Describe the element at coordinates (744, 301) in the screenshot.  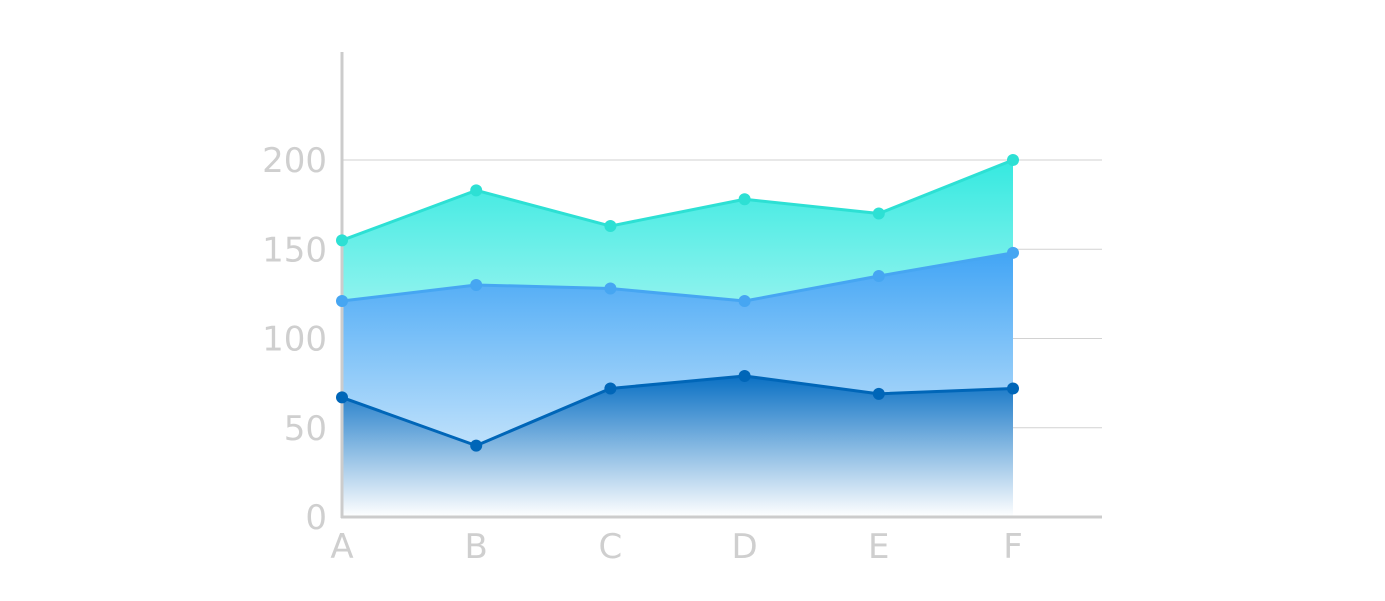
I see `data-point-series-2-D` at that location.